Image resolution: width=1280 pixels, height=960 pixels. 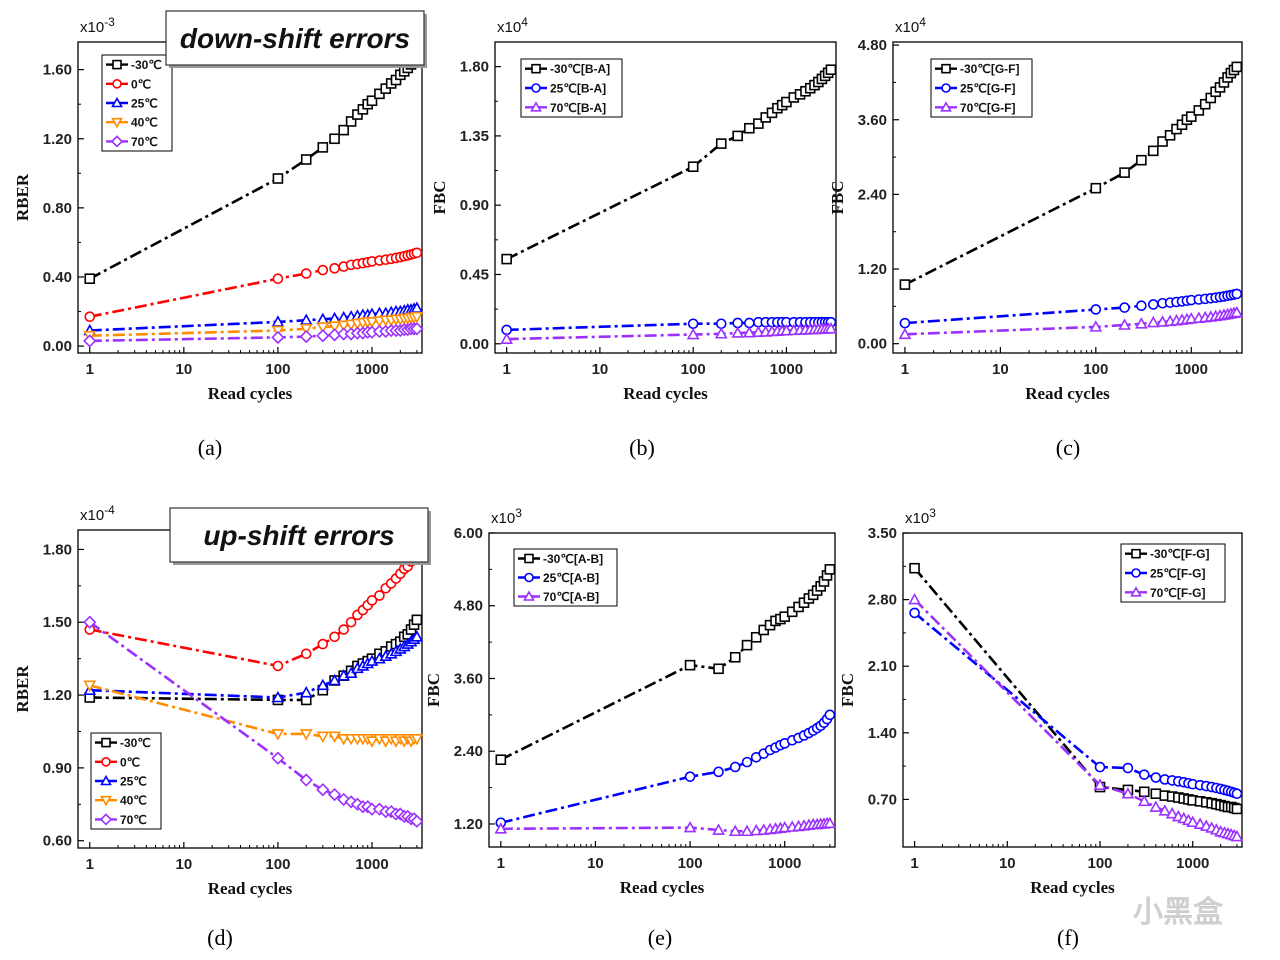 I want to click on y-tick-label: 0.00, so click(x=57, y=346).